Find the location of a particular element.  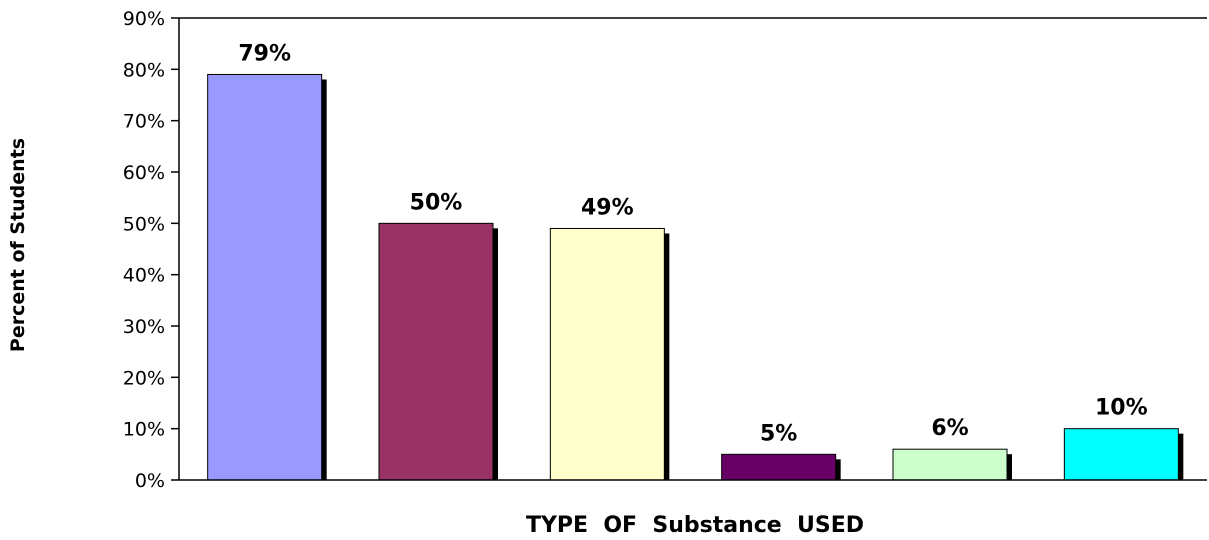

bar-value-label: 79% is located at coordinates (264, 53).